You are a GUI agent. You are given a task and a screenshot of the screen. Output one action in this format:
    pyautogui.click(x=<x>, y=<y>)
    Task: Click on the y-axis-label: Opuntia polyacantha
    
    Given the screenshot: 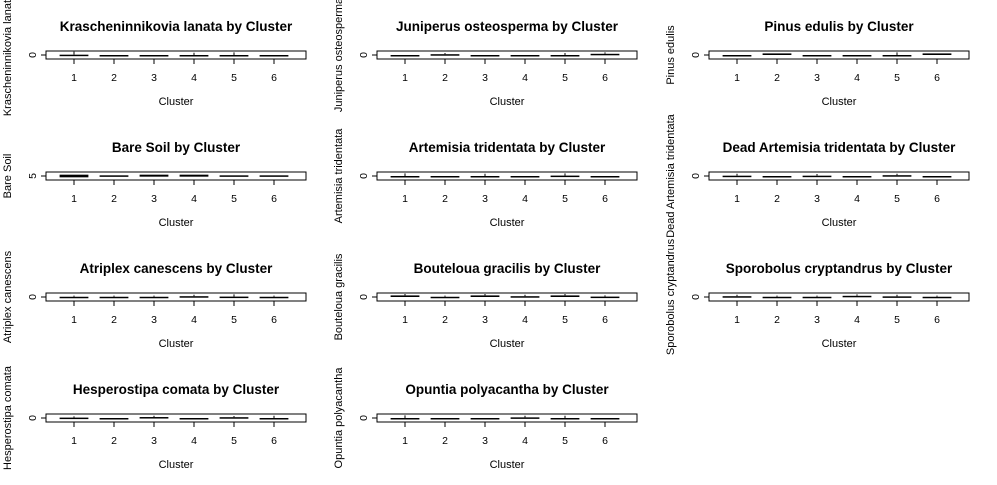 What is the action you would take?
    pyautogui.click(x=339, y=418)
    